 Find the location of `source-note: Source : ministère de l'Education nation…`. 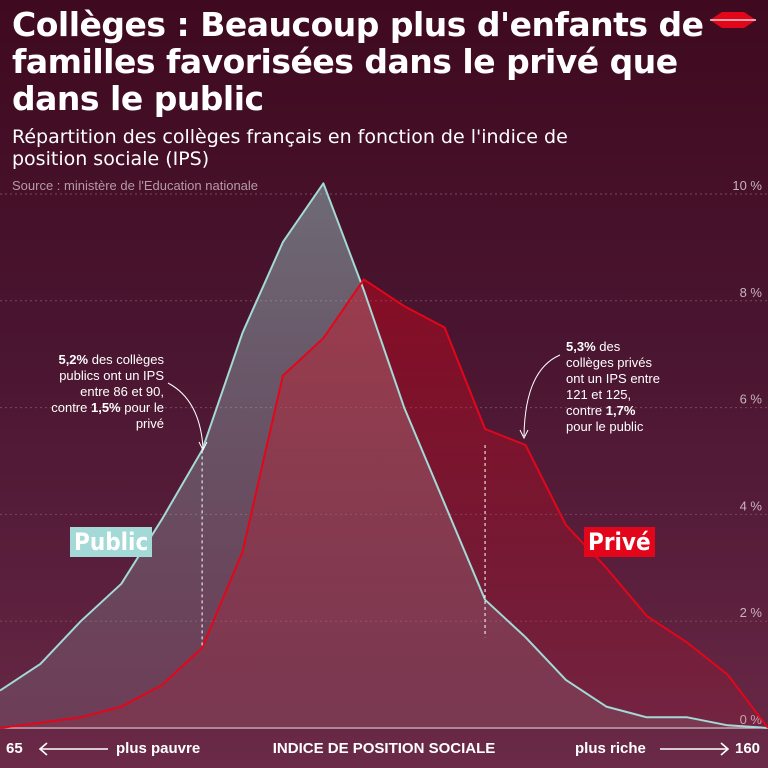

source-note: Source : ministère de l'Education nation… is located at coordinates (135, 185).